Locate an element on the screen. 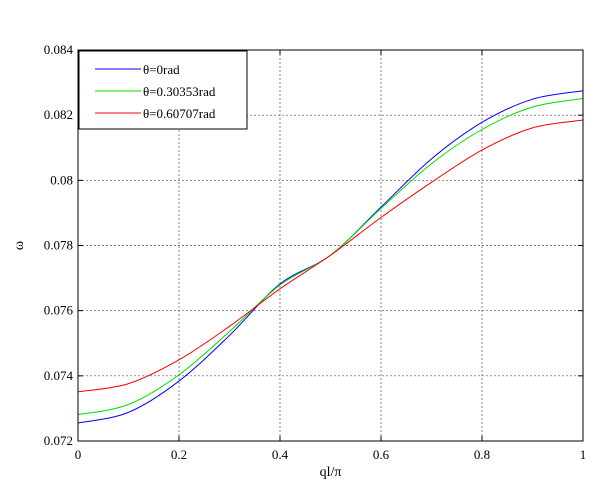 This screenshot has height=490, width=600. y-axis-label: ω is located at coordinates (19, 245).